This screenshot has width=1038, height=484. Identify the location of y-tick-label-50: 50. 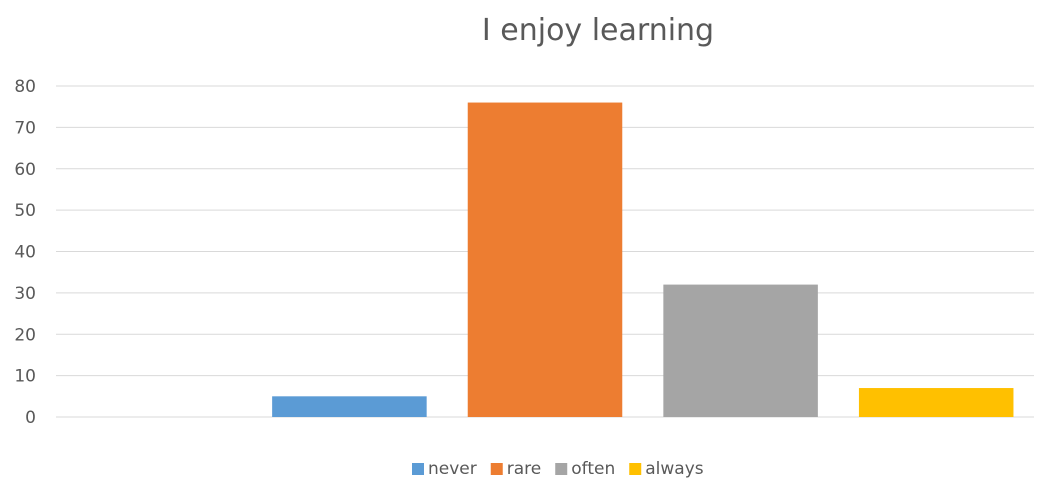
(25, 211).